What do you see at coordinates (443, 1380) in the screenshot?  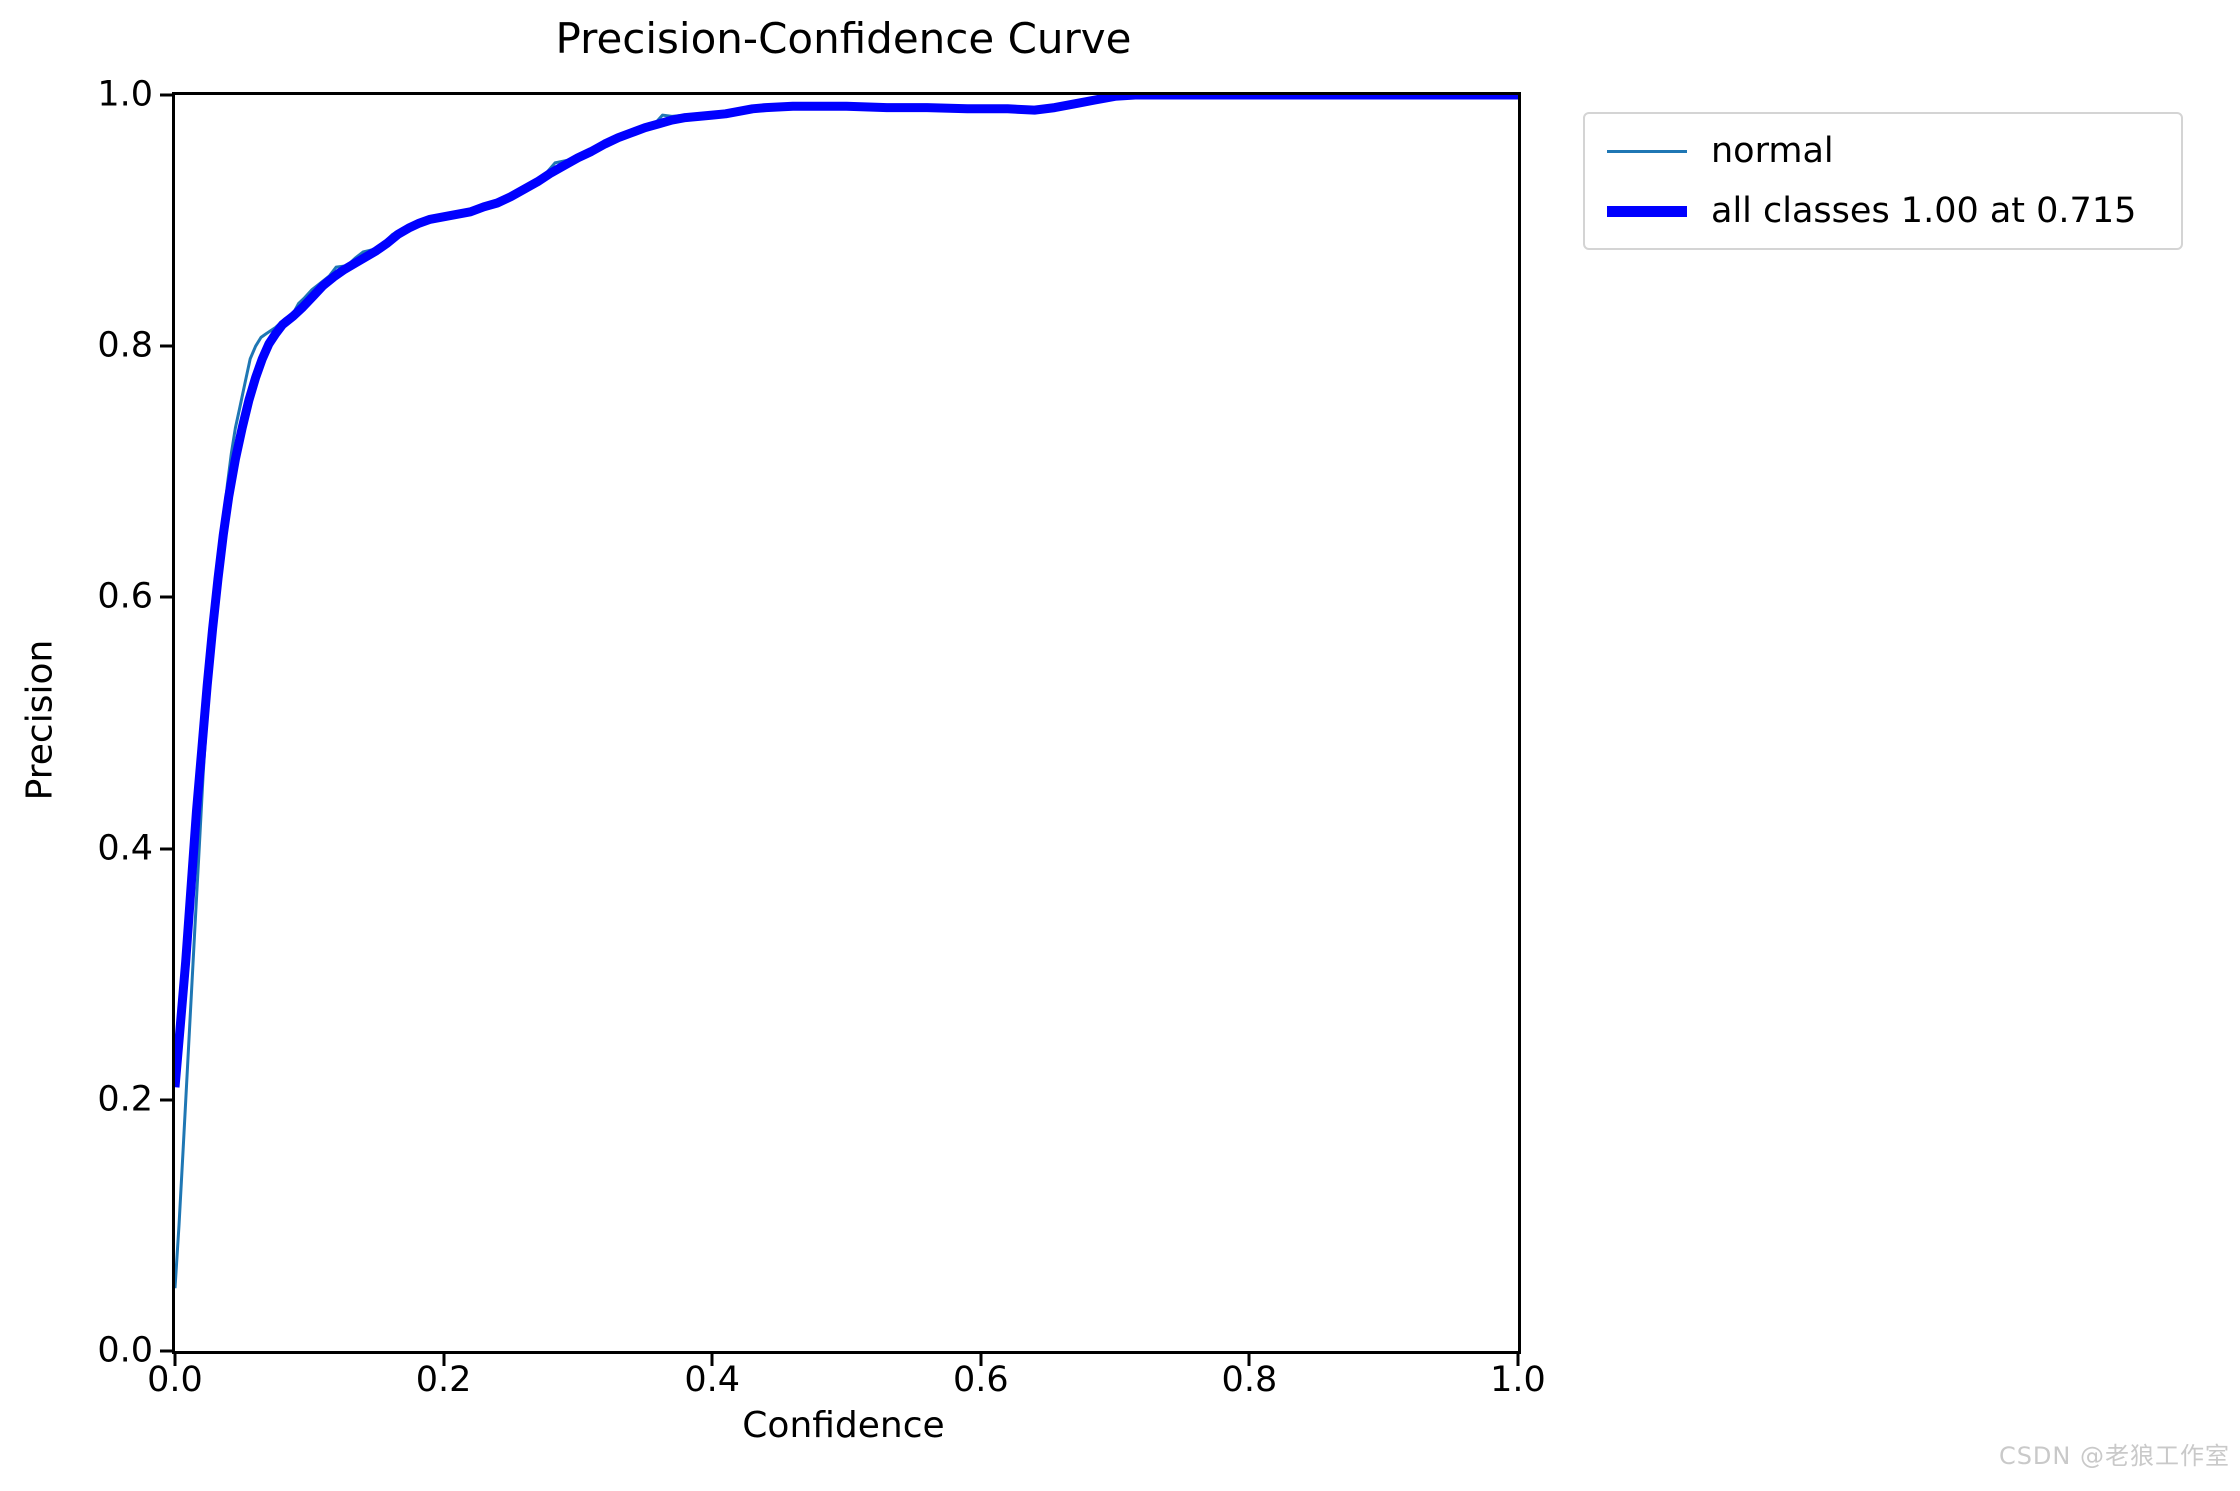 I see `x-tick-label: 0.2` at bounding box center [443, 1380].